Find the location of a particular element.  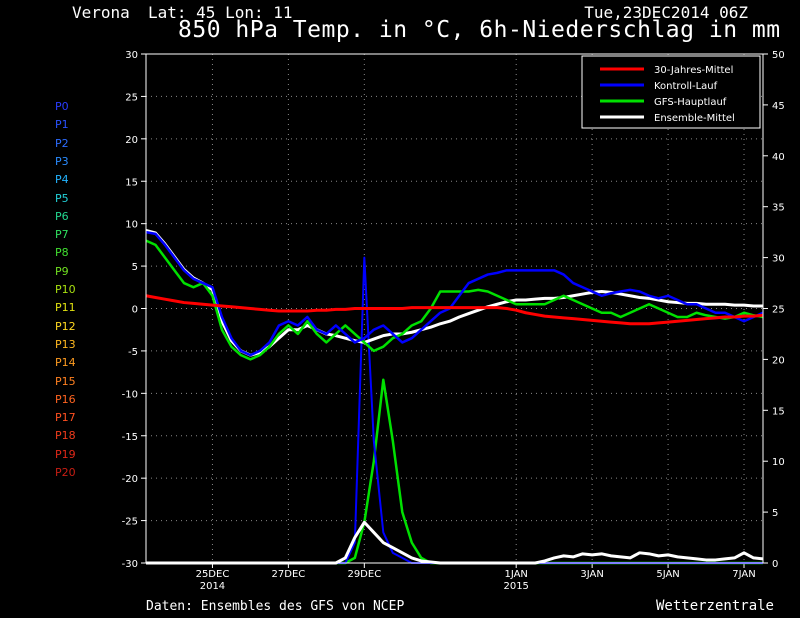

member-label-p6: P6 is located at coordinates (62, 216).